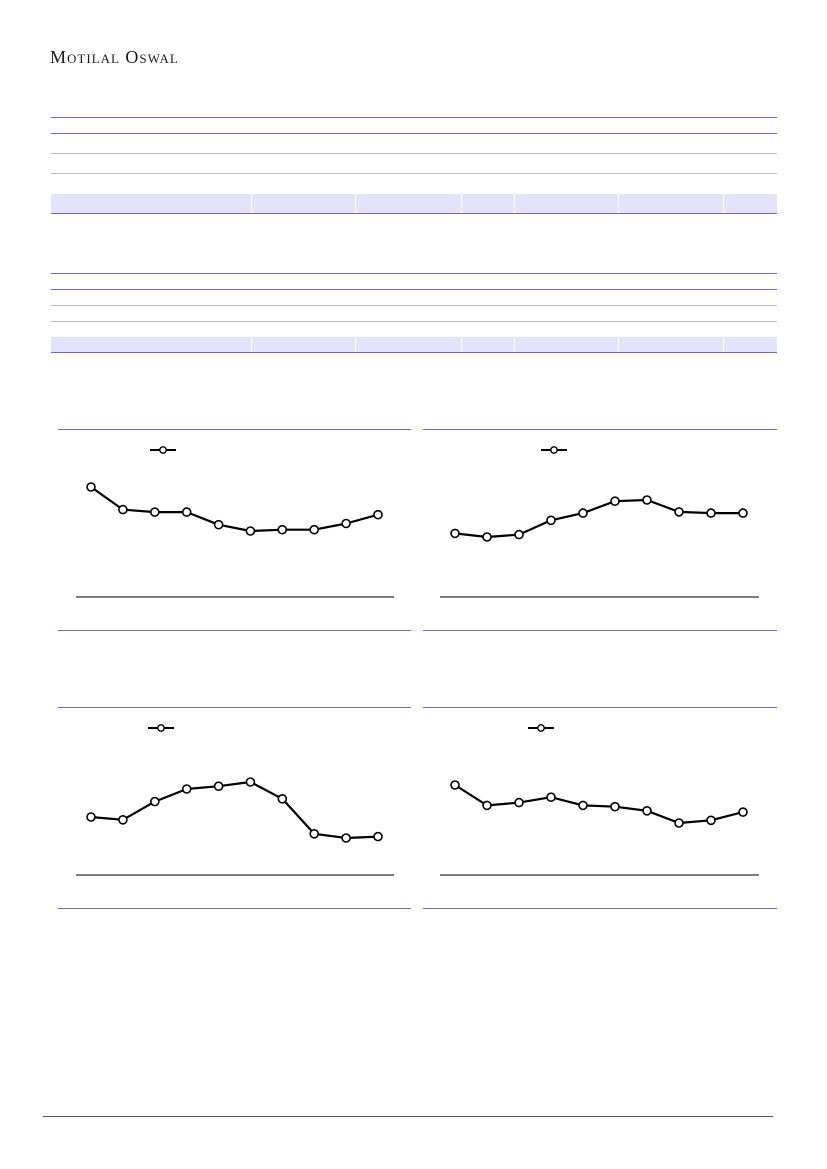 This screenshot has height=1169, width=827. Describe the element at coordinates (600, 630) in the screenshot. I see `chart-2-bottom-rule` at that location.